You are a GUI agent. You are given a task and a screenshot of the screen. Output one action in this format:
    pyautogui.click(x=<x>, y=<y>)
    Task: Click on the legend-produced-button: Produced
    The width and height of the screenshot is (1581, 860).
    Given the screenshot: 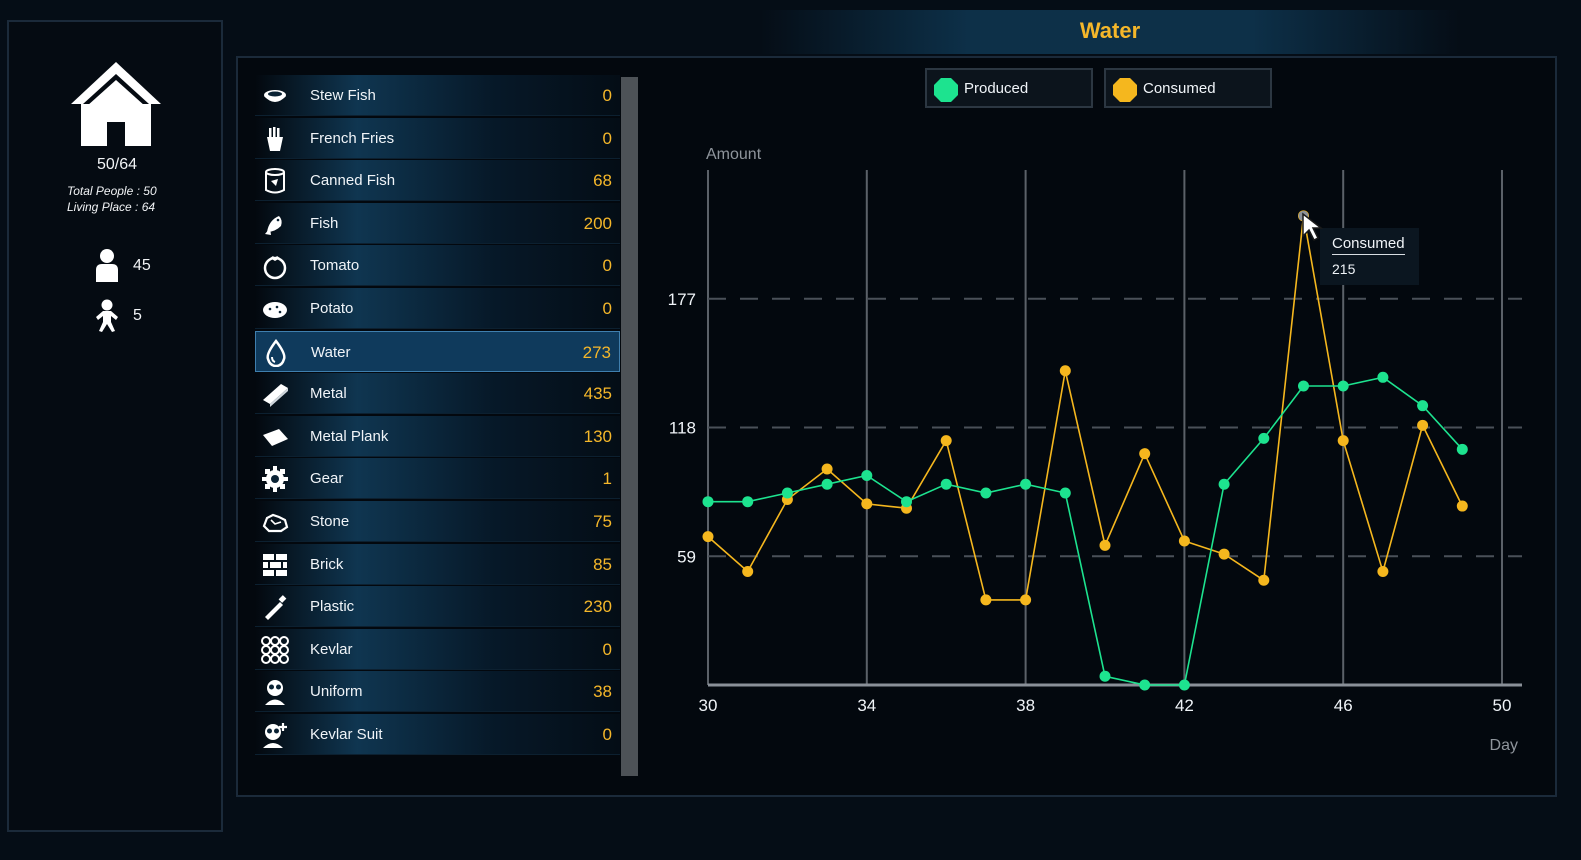 What is the action you would take?
    pyautogui.click(x=1009, y=88)
    